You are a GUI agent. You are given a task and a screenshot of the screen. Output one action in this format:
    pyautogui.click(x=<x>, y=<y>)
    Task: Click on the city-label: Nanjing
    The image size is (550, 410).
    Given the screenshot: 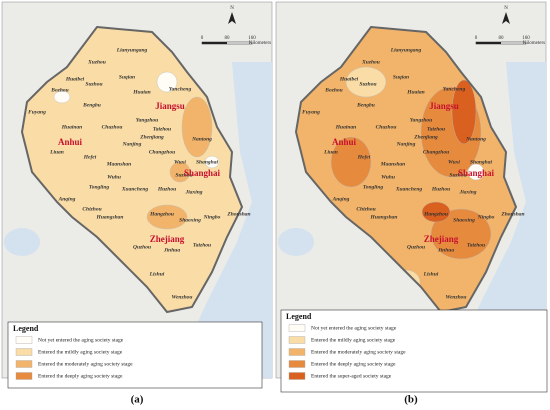 What is the action you would take?
    pyautogui.click(x=132, y=144)
    